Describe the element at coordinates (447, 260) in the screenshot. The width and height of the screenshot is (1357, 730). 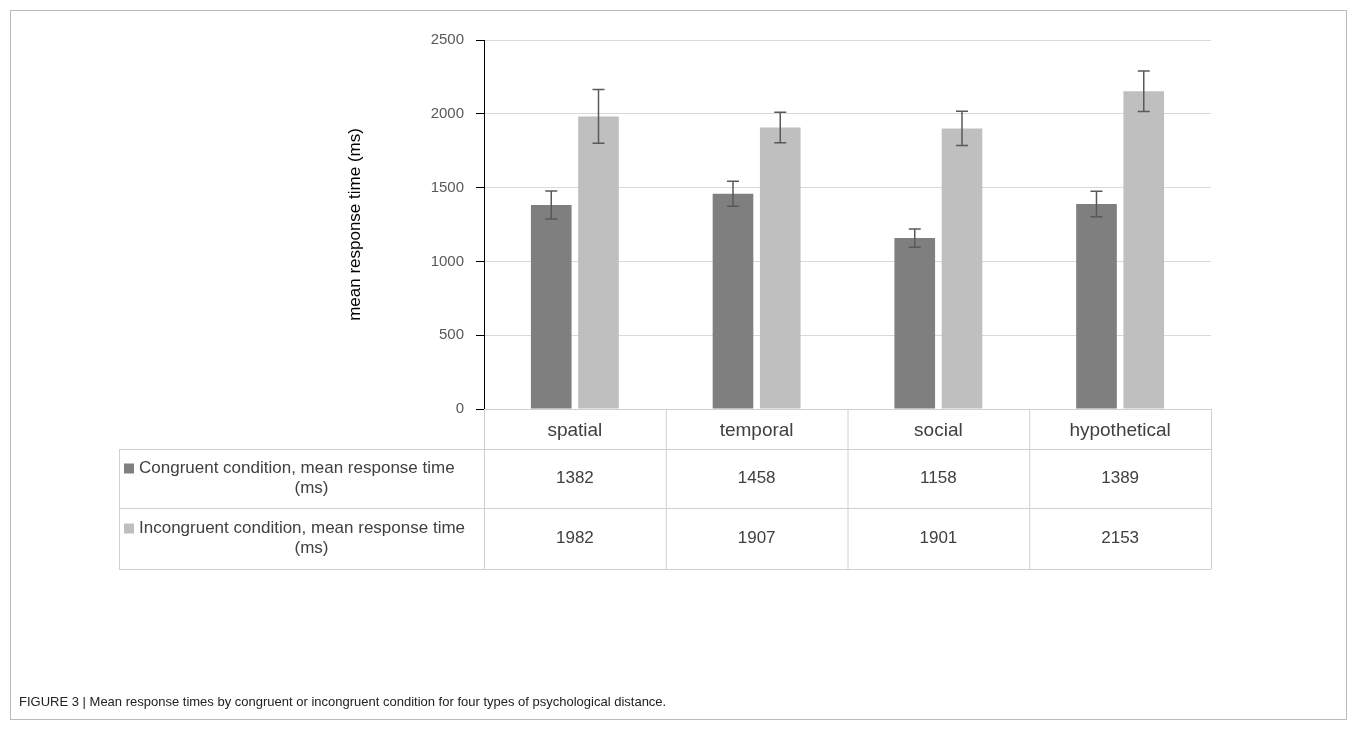
I see `y-tick-label: 1000` at that location.